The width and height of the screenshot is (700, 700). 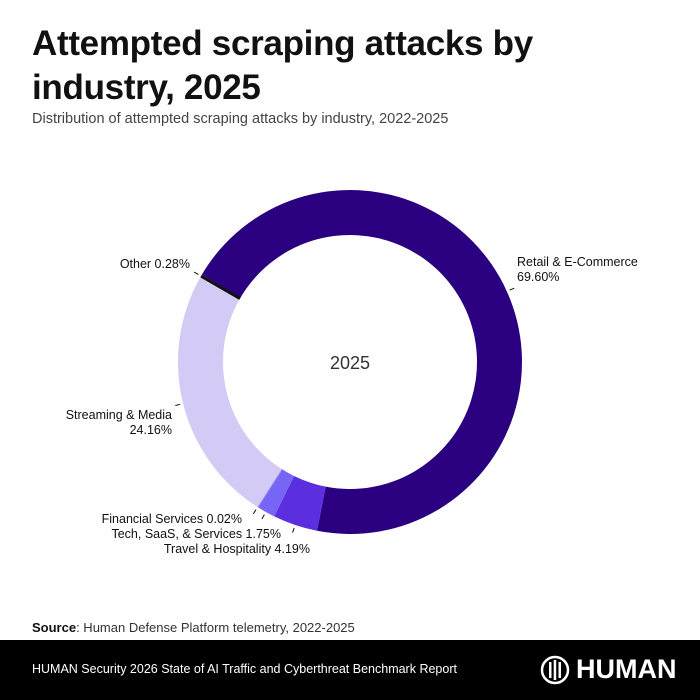 I want to click on slice-travel-hospitality, so click(x=300, y=503).